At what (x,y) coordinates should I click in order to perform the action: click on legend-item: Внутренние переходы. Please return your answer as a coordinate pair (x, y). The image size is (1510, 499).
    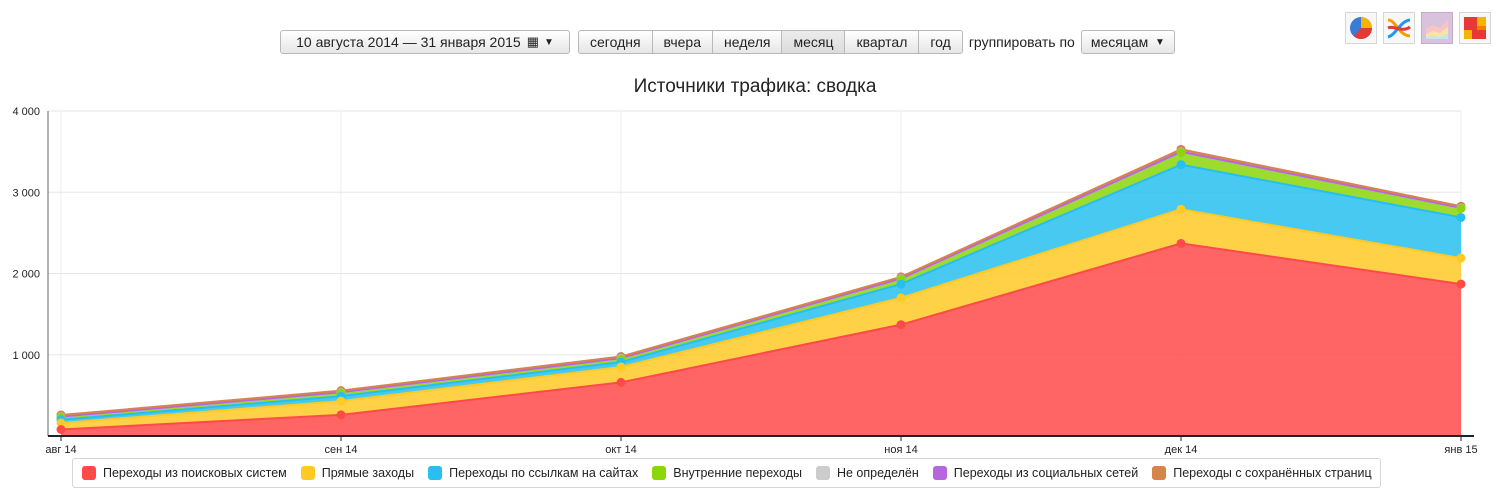
    Looking at the image, I should click on (727, 473).